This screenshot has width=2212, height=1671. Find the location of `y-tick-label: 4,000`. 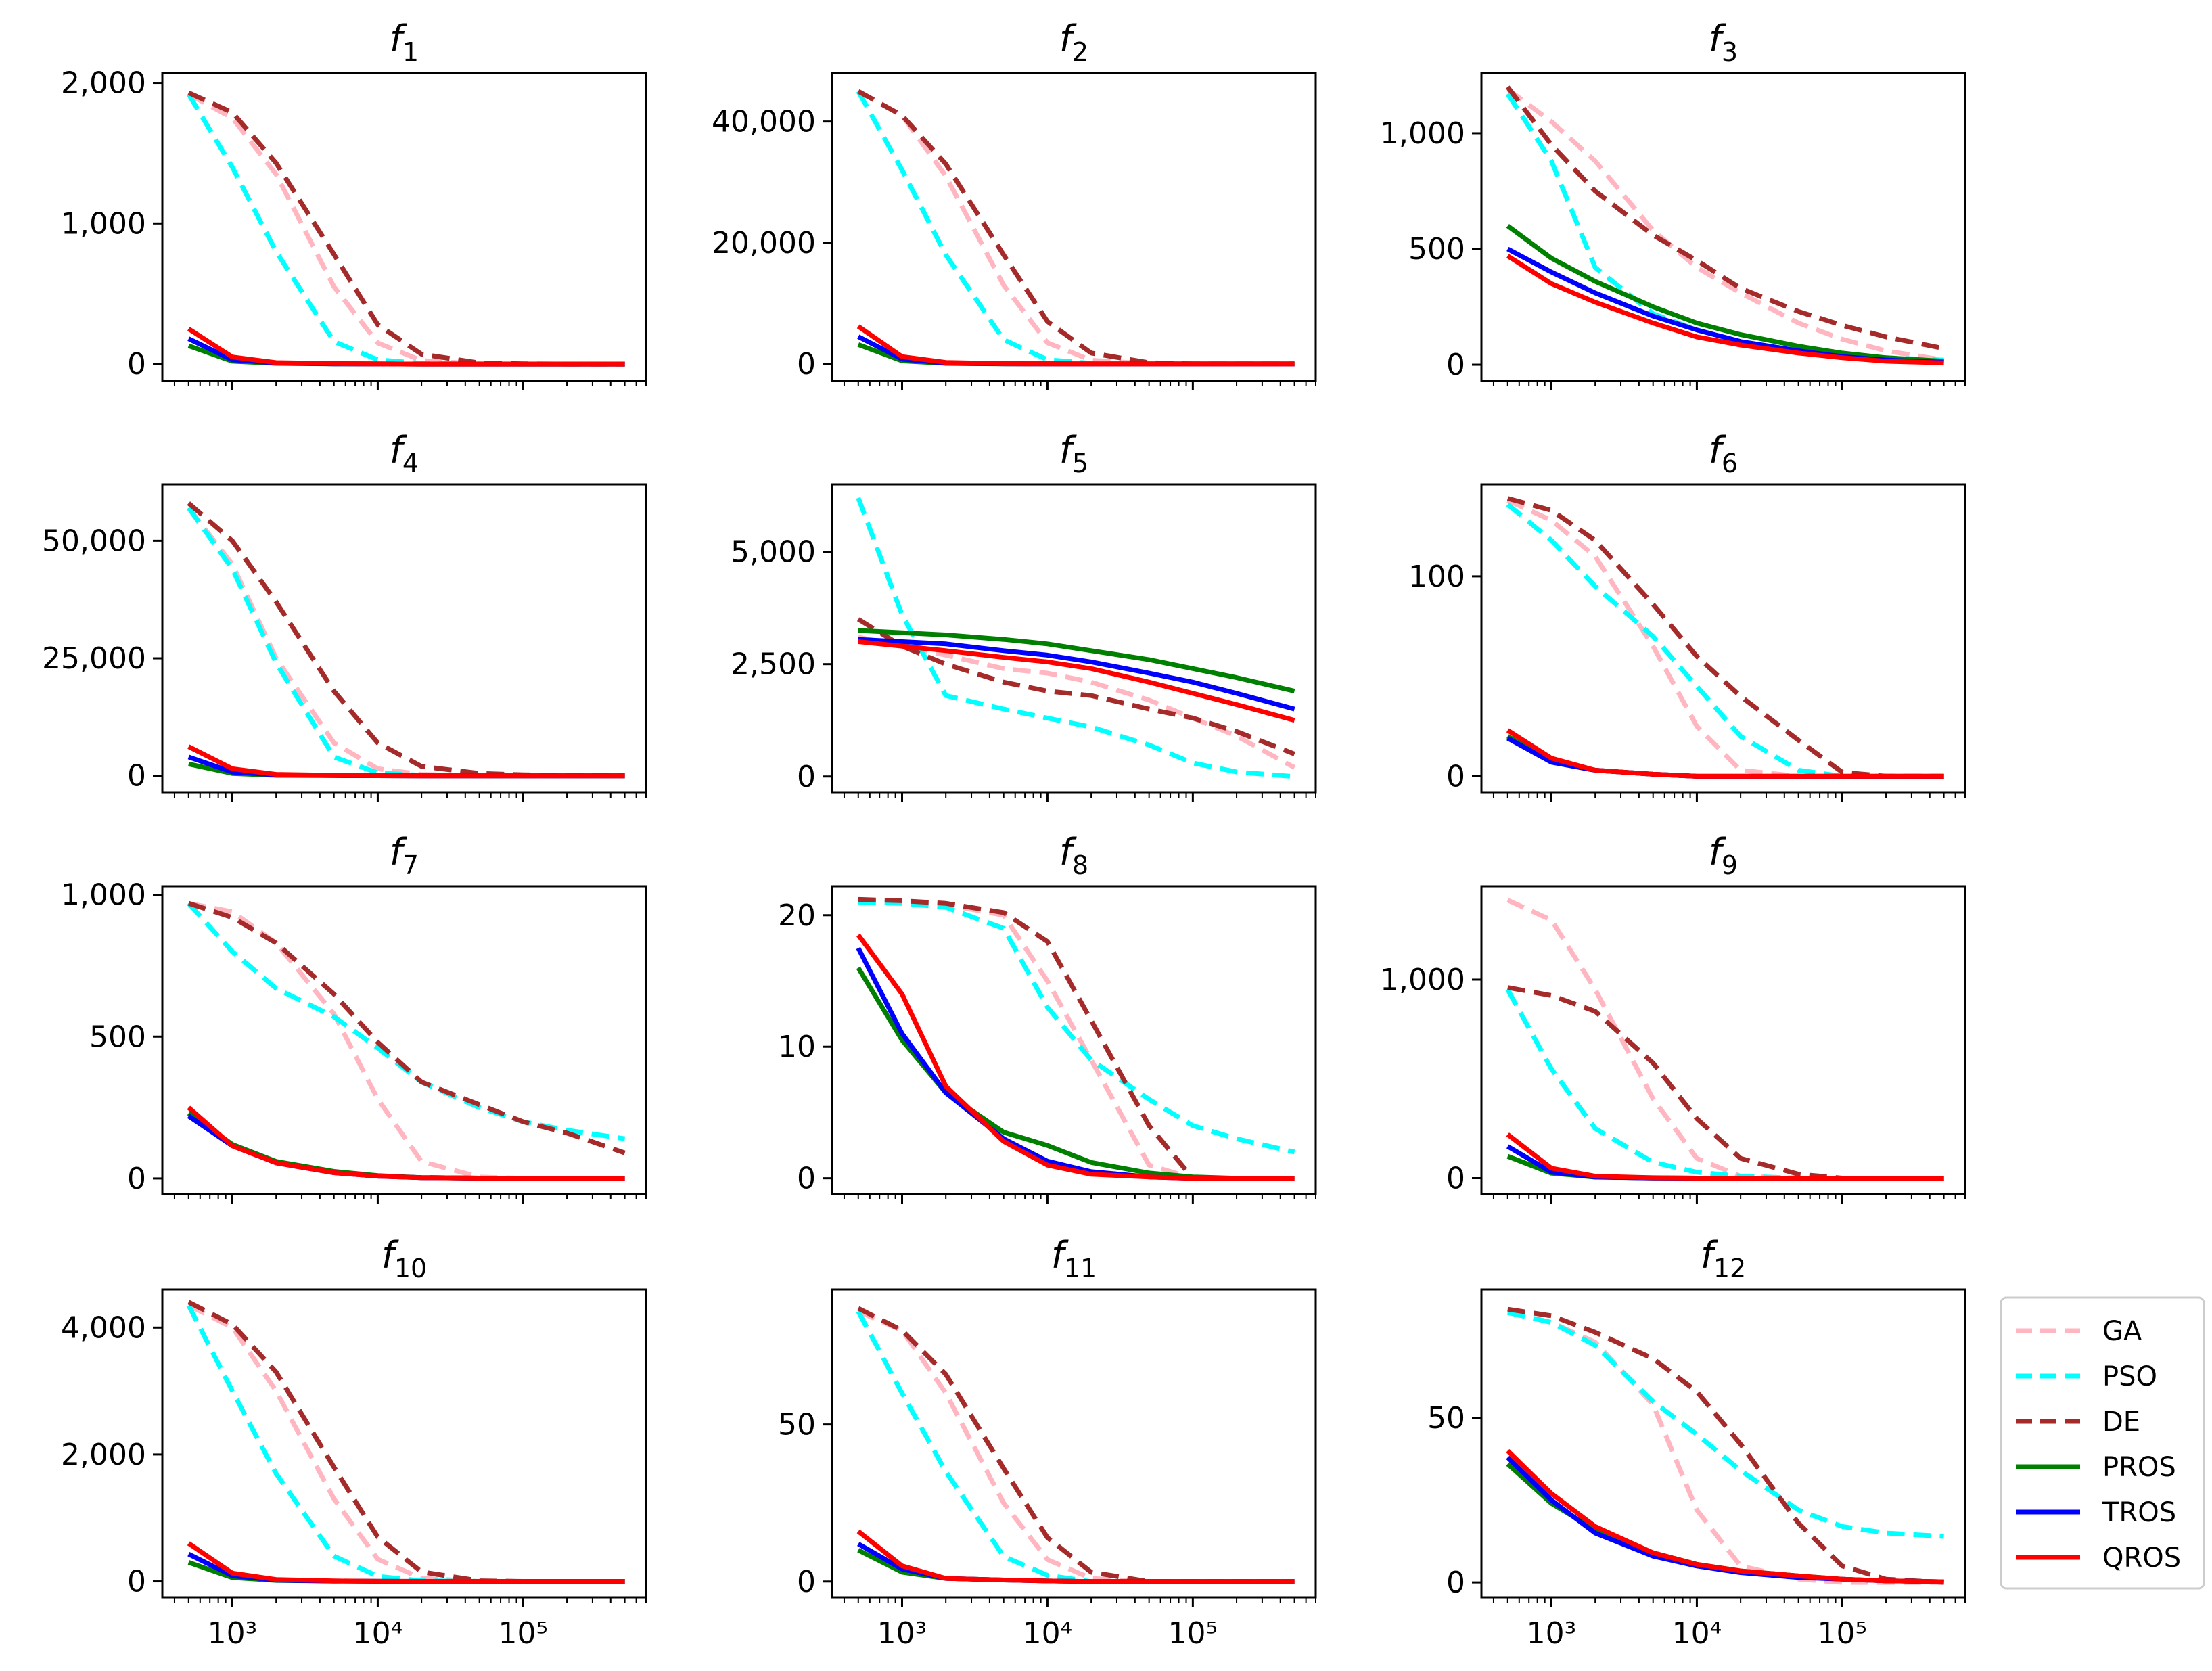

y-tick-label: 4,000 is located at coordinates (103, 1327).